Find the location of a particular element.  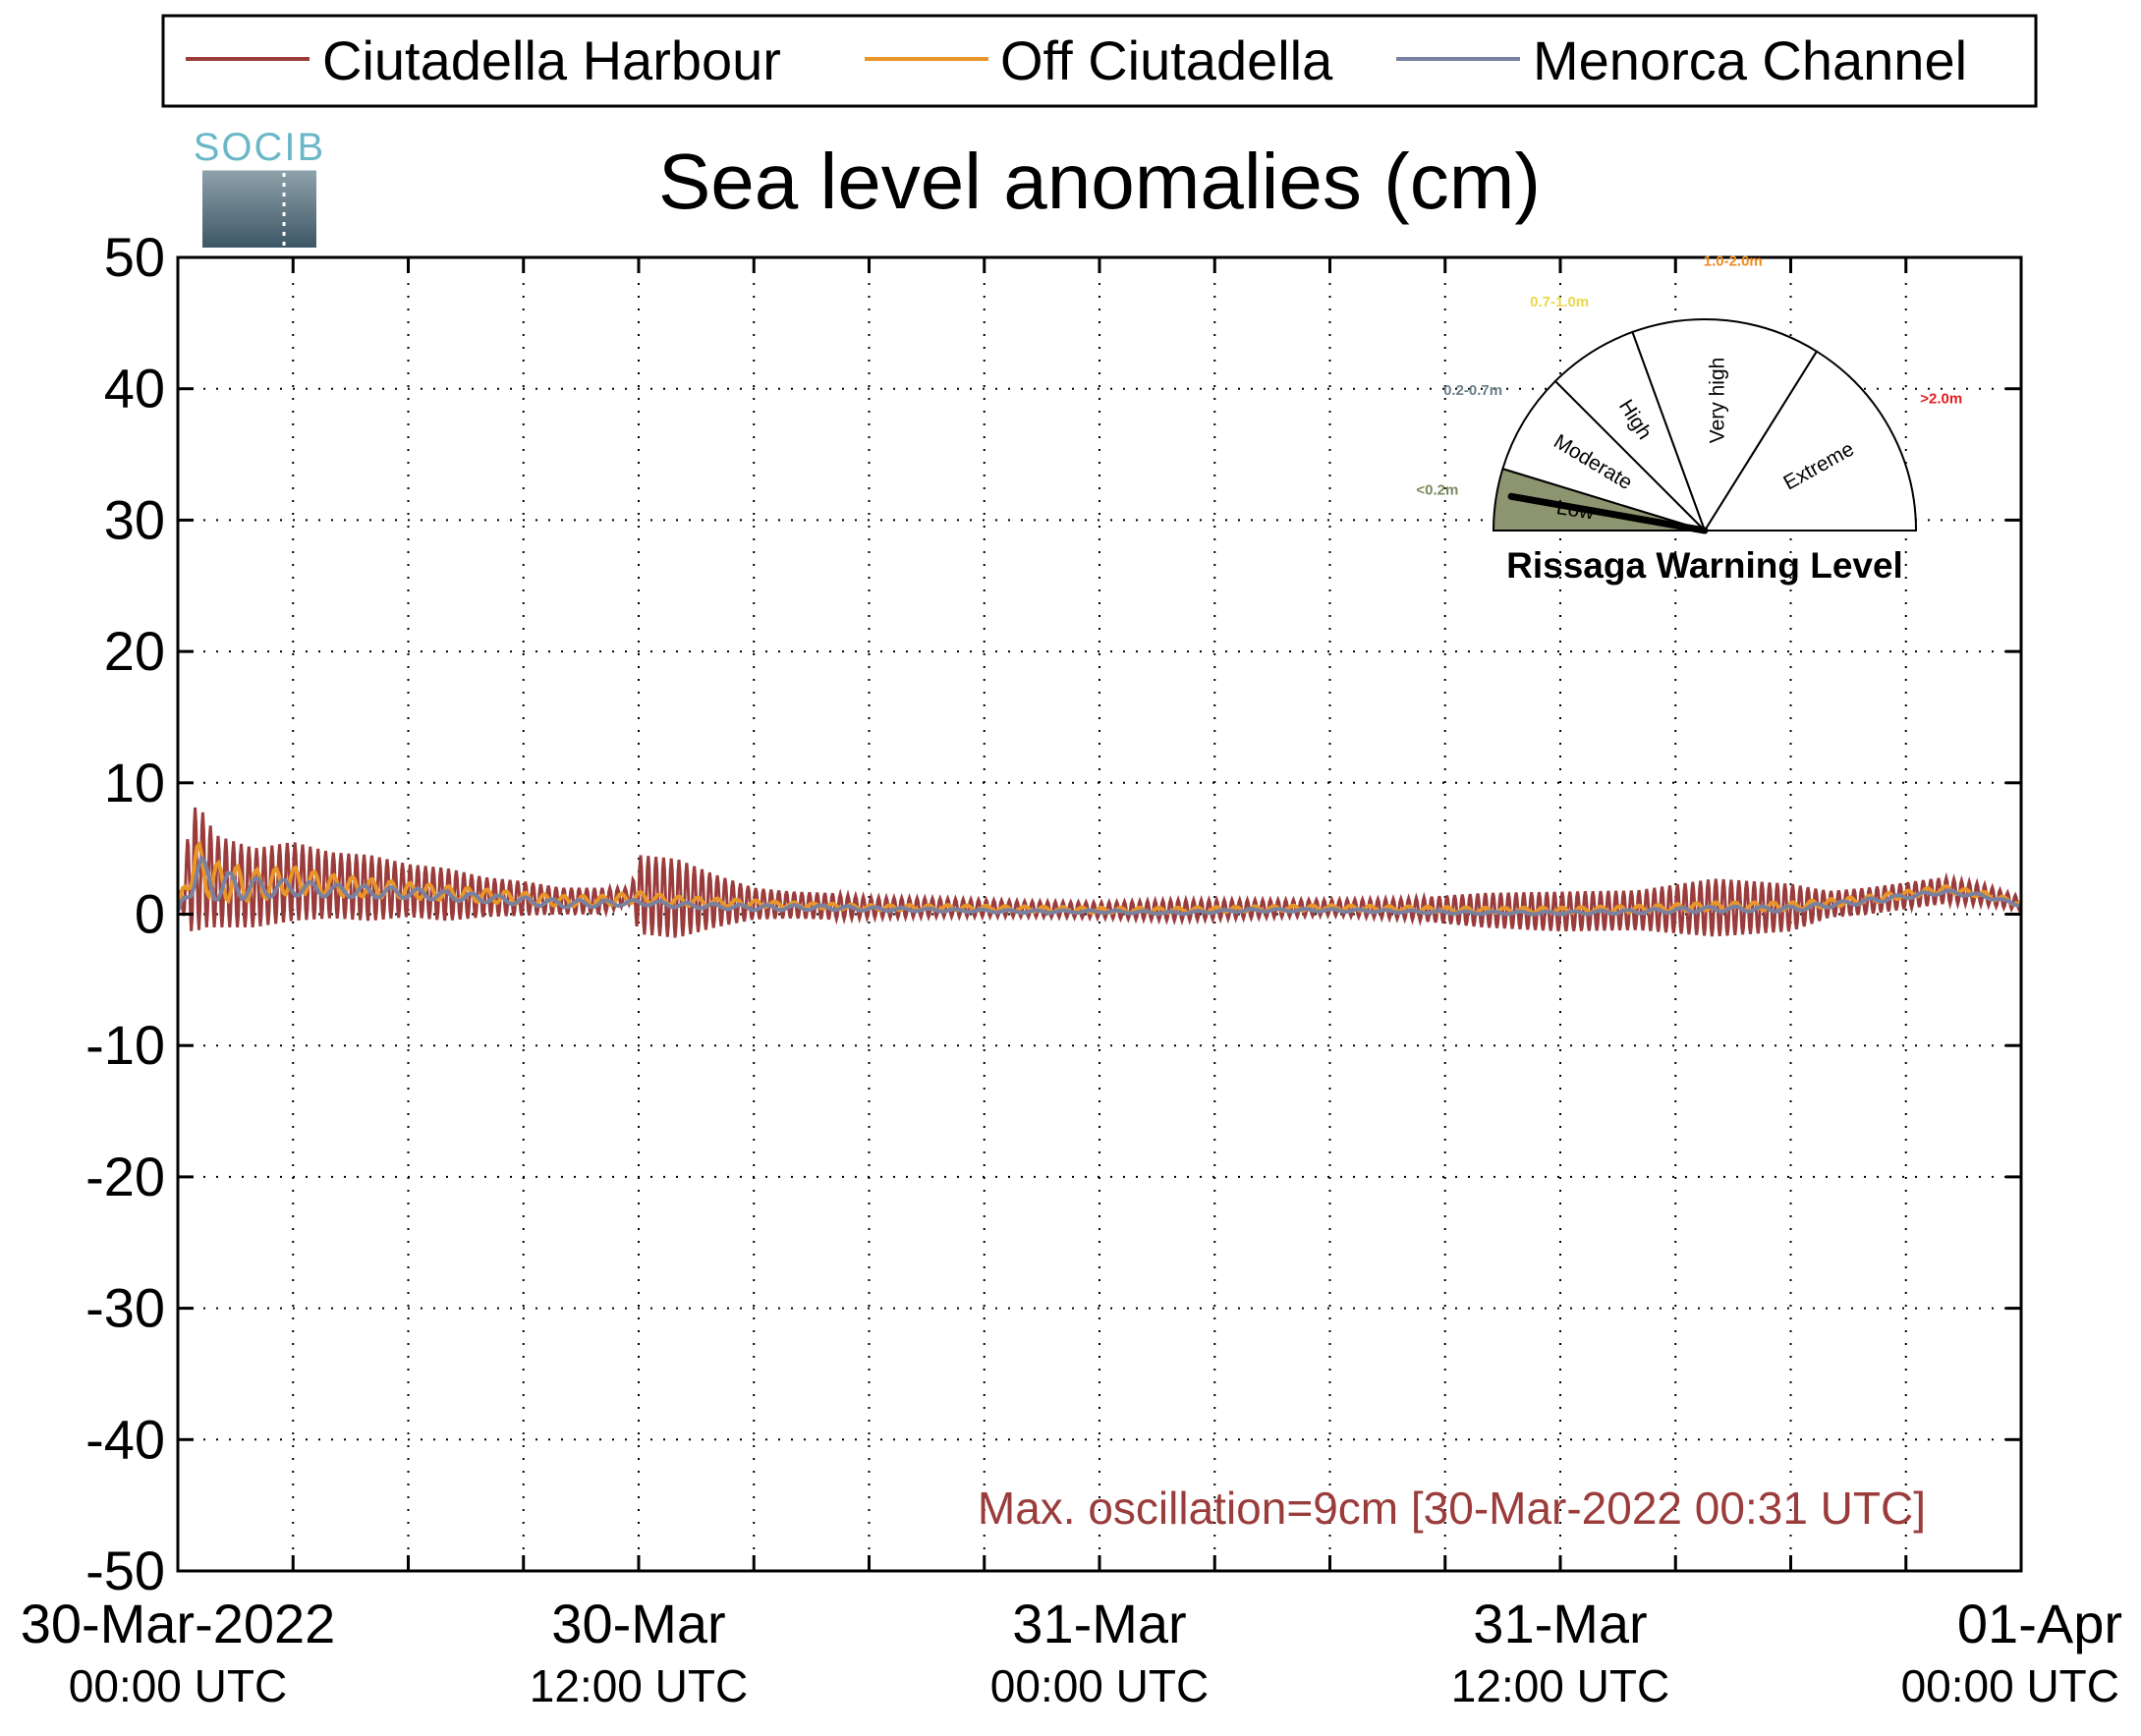

y-tick-label: -30 is located at coordinates (125, 1308).